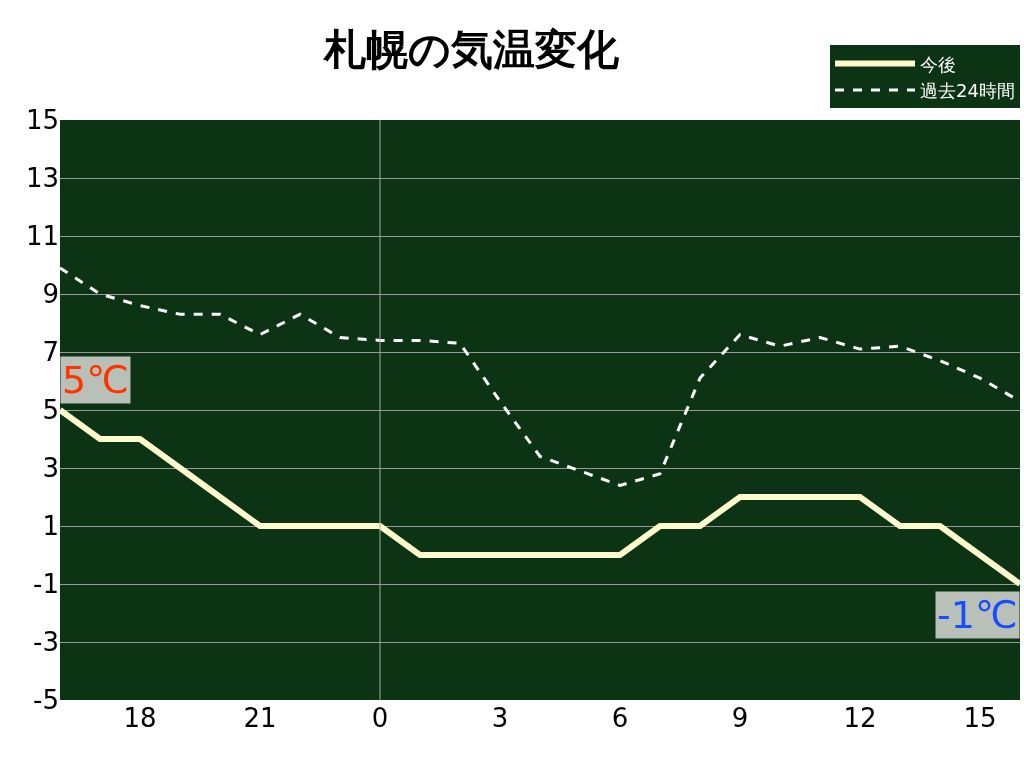 The image size is (1024, 768). Describe the element at coordinates (95, 380) in the screenshot. I see `annotation: 5℃` at that location.